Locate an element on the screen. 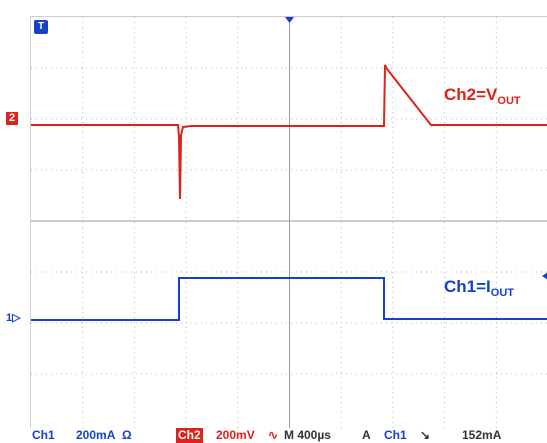 The image size is (547, 443). status-ch1-coupling: Ω is located at coordinates (127, 435).